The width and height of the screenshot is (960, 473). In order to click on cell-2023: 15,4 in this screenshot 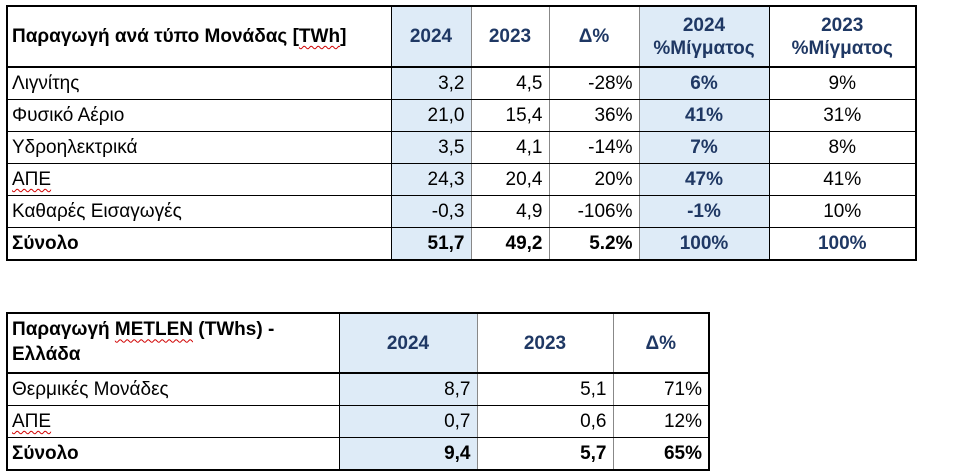, I will do `click(510, 115)`.